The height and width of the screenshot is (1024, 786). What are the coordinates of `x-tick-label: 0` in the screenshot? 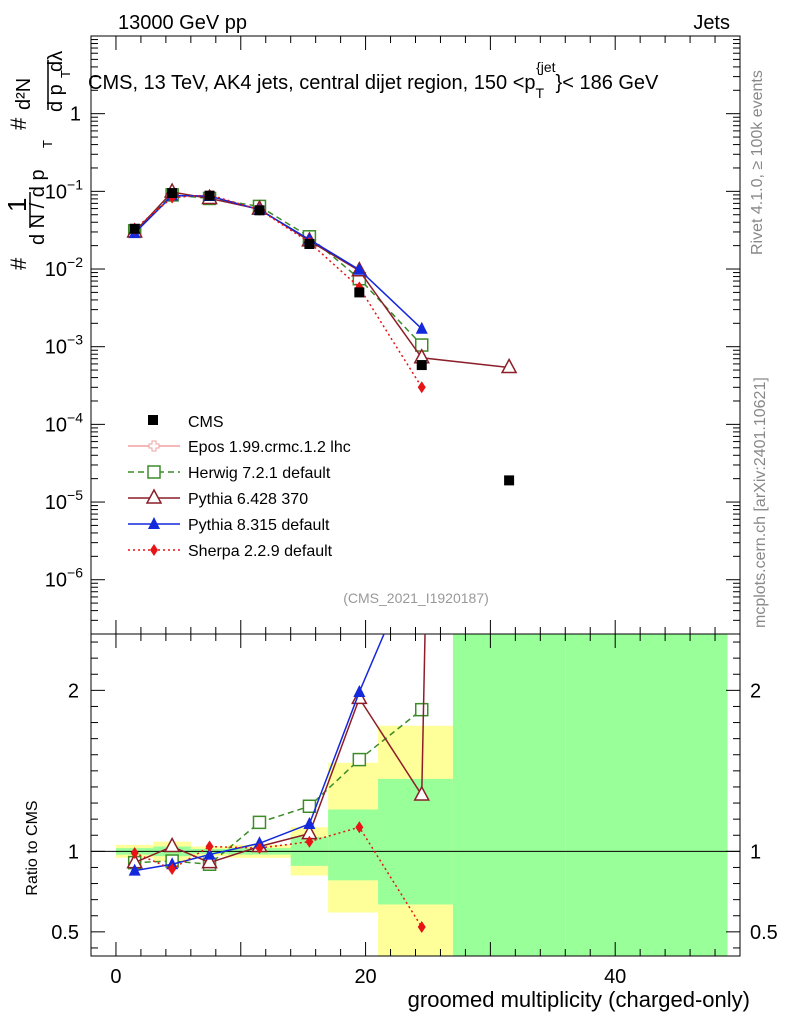 It's located at (115, 977).